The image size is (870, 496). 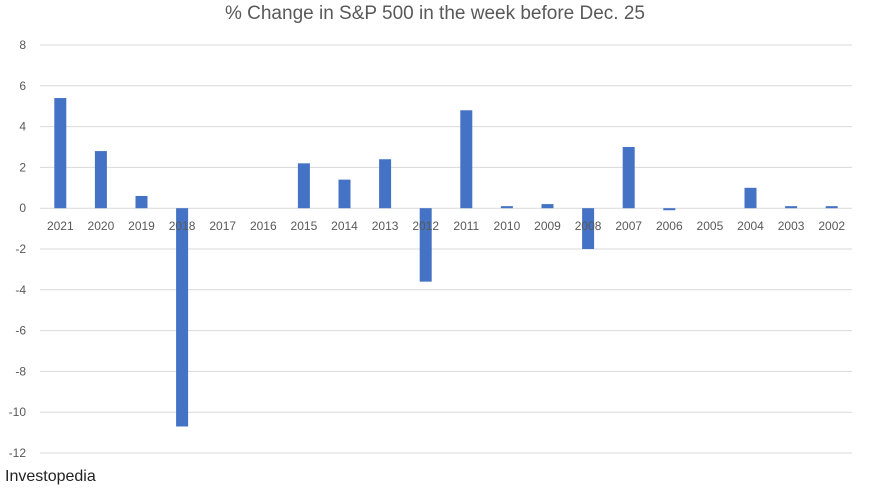 What do you see at coordinates (22, 167) in the screenshot?
I see `y-tick-label: 2` at bounding box center [22, 167].